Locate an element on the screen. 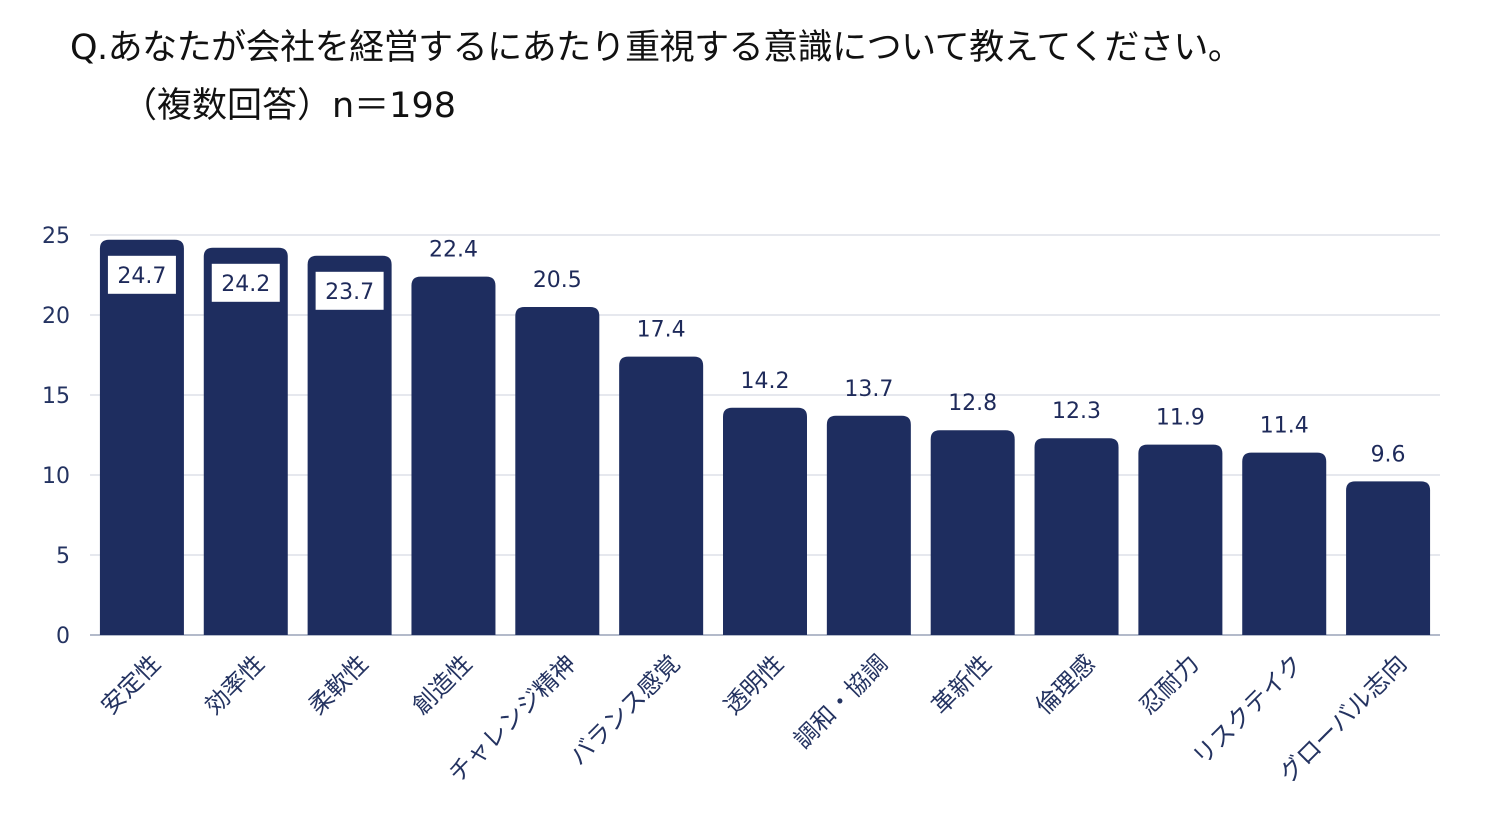 The image size is (1494, 820). value-label: 24.2 is located at coordinates (245, 284).